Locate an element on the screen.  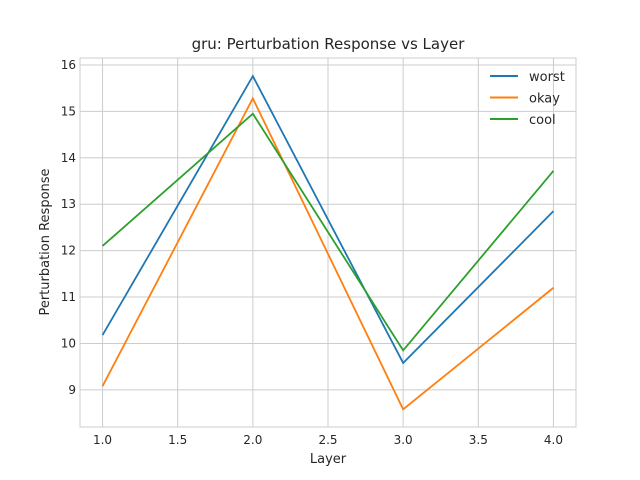
y-tick-label: 15 is located at coordinates (68, 111).